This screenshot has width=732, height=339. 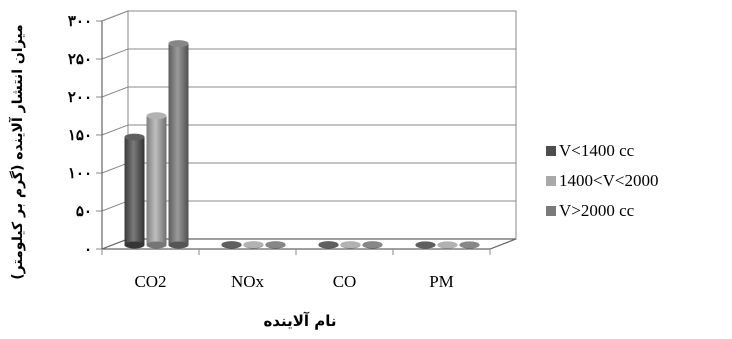 What do you see at coordinates (80, 97) in the screenshot?
I see `y-tick-label: ۲۰۰` at bounding box center [80, 97].